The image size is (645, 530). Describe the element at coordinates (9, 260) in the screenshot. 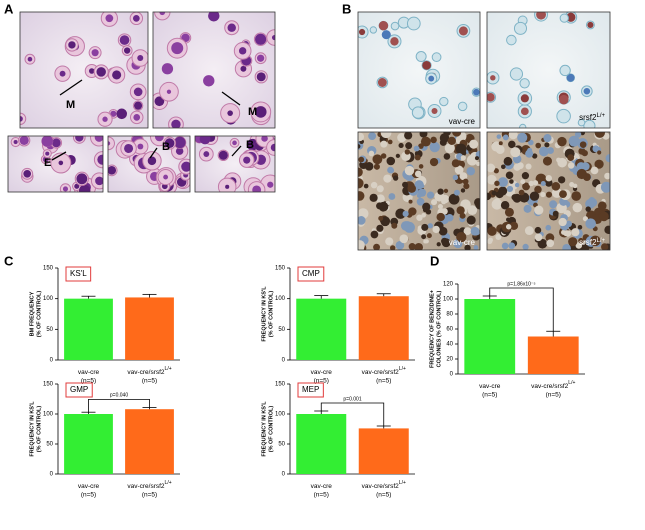

I see `panel-label: C` at that location.